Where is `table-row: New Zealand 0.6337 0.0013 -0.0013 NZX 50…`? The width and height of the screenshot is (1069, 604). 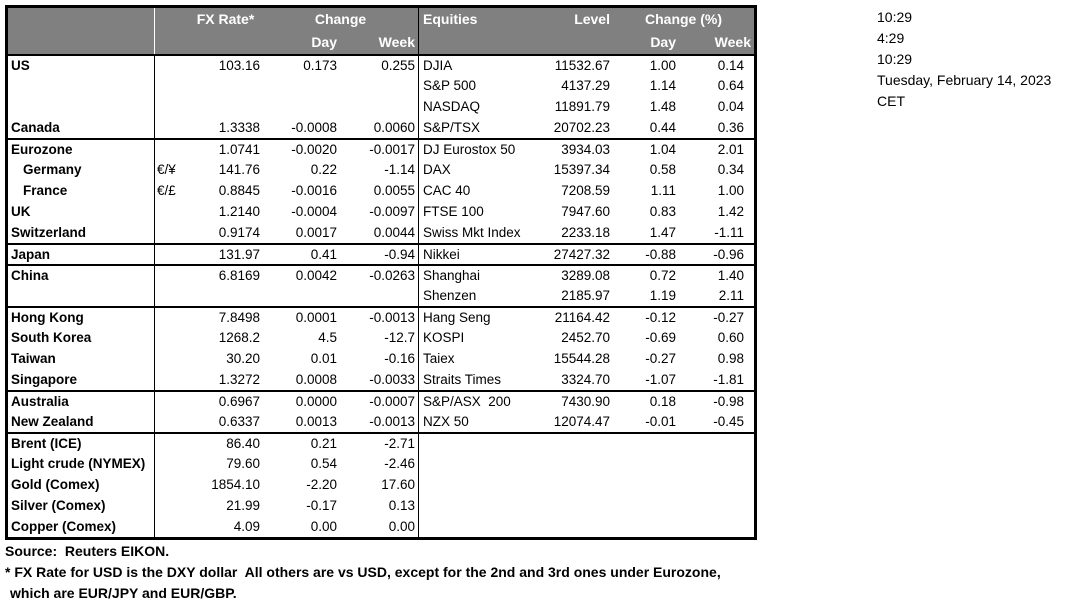
table-row: New Zealand 0.6337 0.0013 -0.0013 NZX 50… is located at coordinates (381, 421).